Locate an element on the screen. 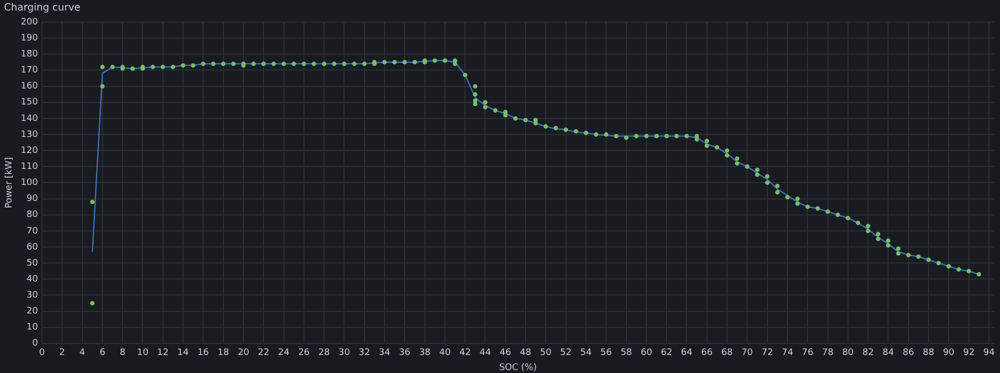 The width and height of the screenshot is (1000, 373). y-tick-label: 60 is located at coordinates (32, 247).